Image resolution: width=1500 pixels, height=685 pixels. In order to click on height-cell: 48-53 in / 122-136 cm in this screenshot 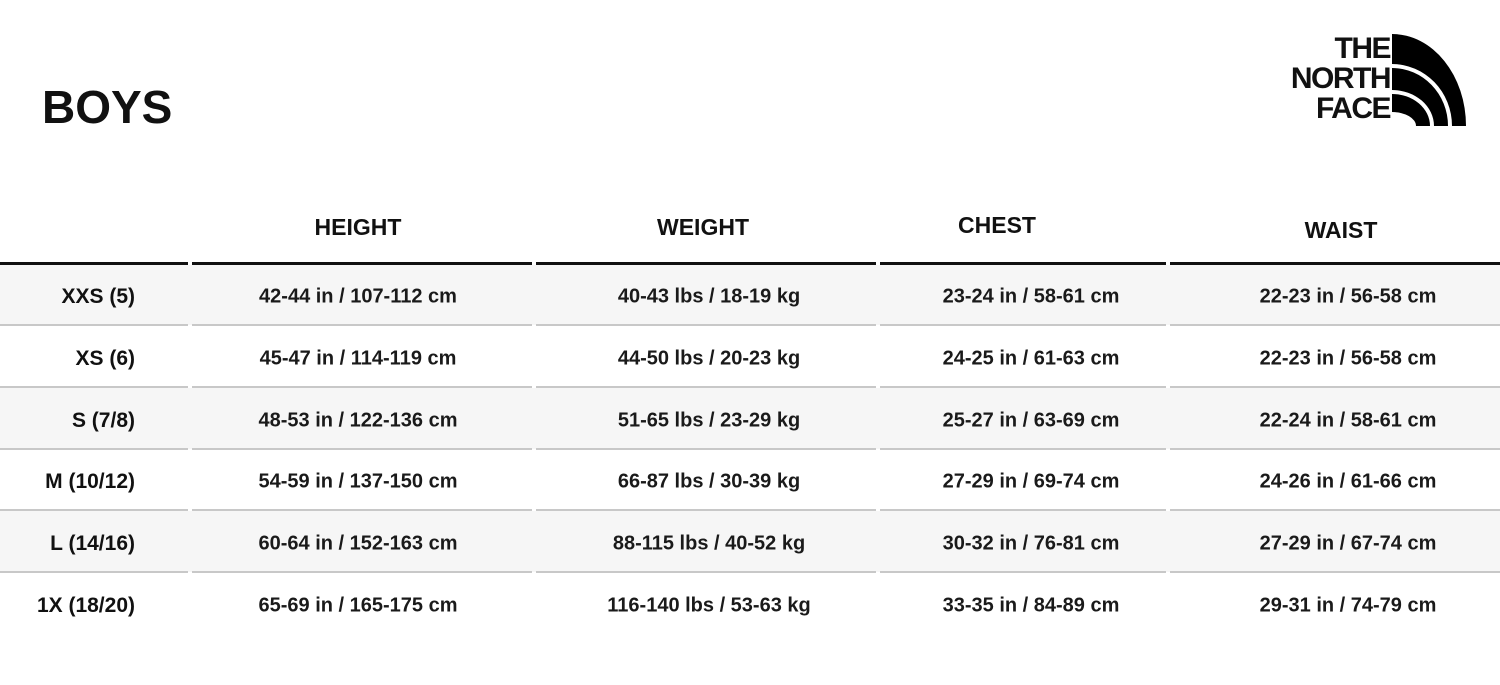, I will do `click(358, 420)`.